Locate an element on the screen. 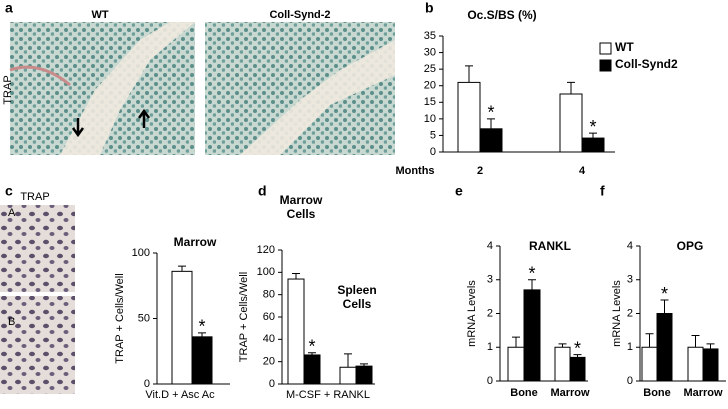 The width and height of the screenshot is (728, 409). stain is located at coordinates (40, 76).